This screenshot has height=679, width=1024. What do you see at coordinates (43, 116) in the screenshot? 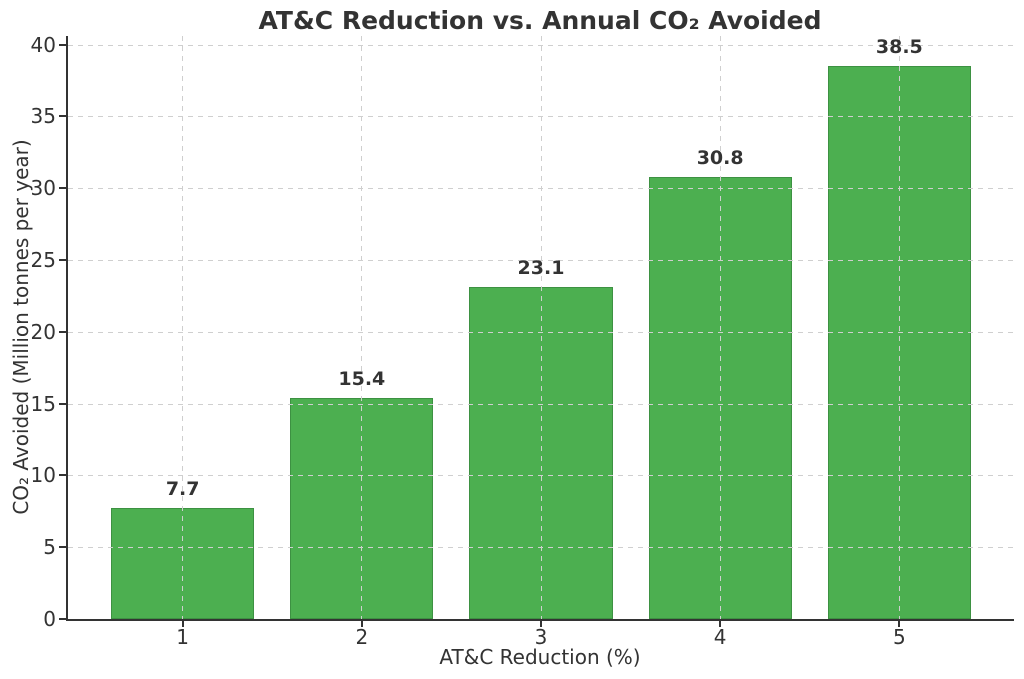
I see `y-tick-label: 35` at bounding box center [43, 116].